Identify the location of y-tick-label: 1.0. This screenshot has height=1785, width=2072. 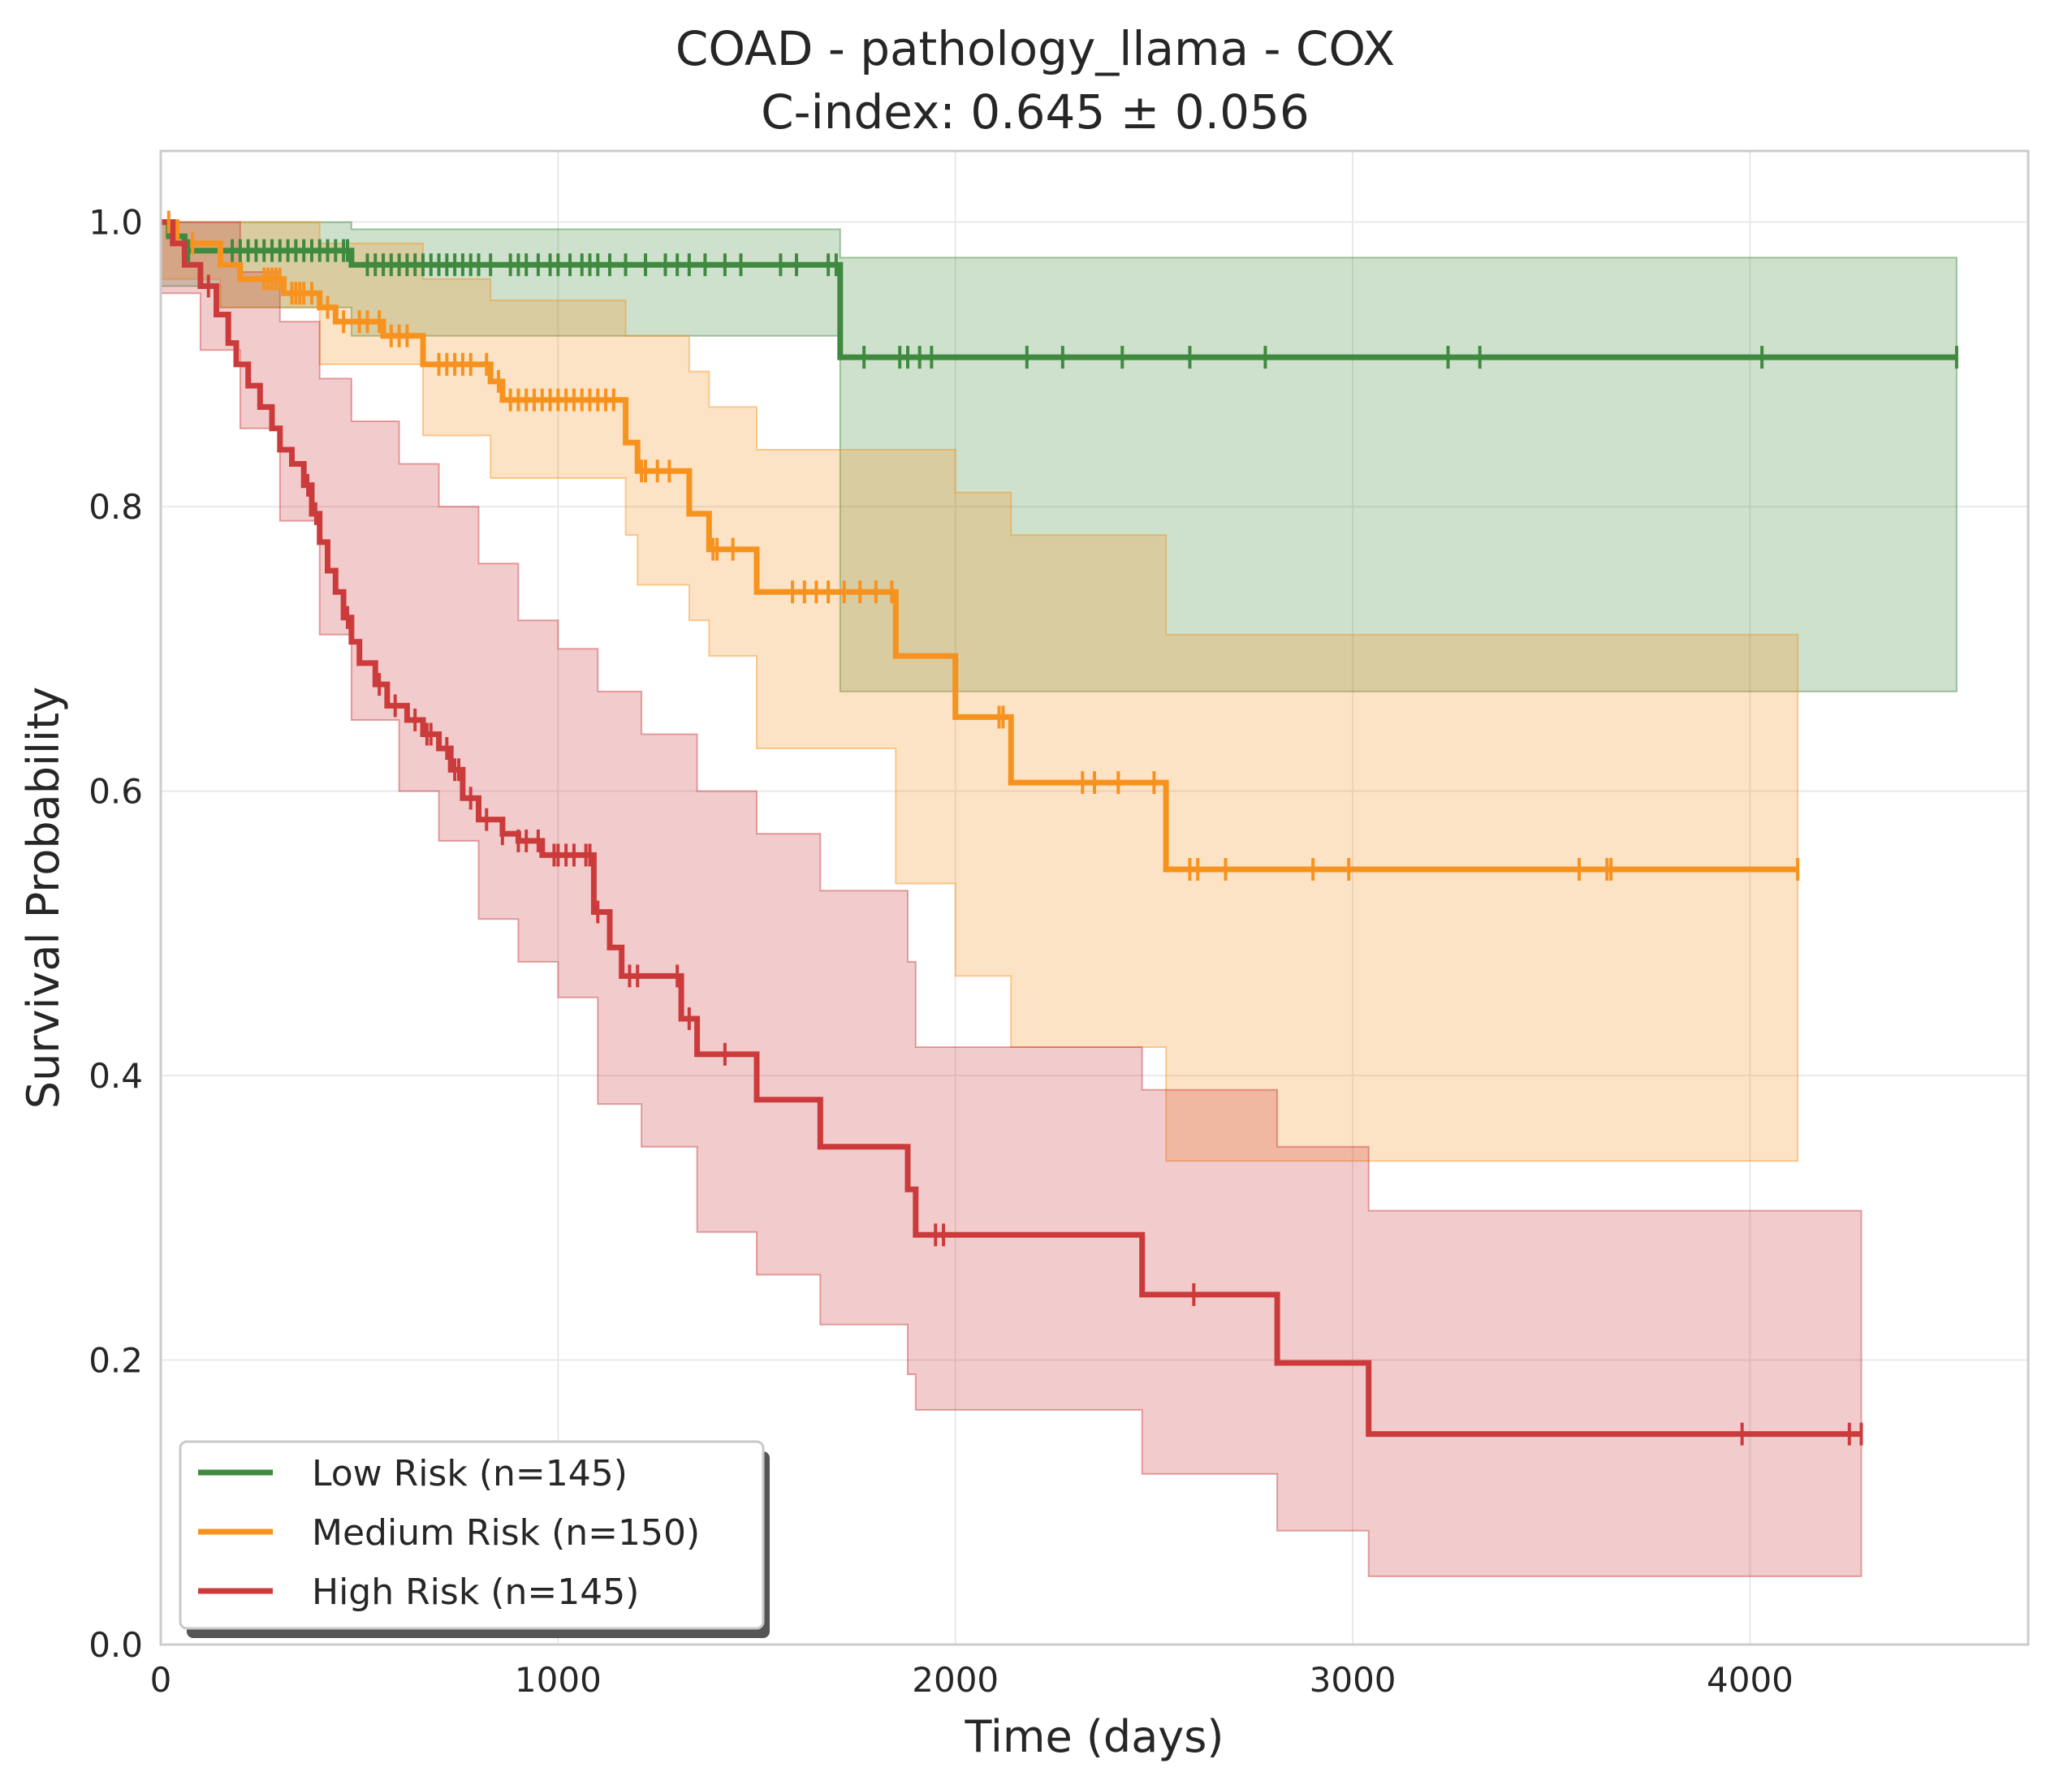
(115, 223).